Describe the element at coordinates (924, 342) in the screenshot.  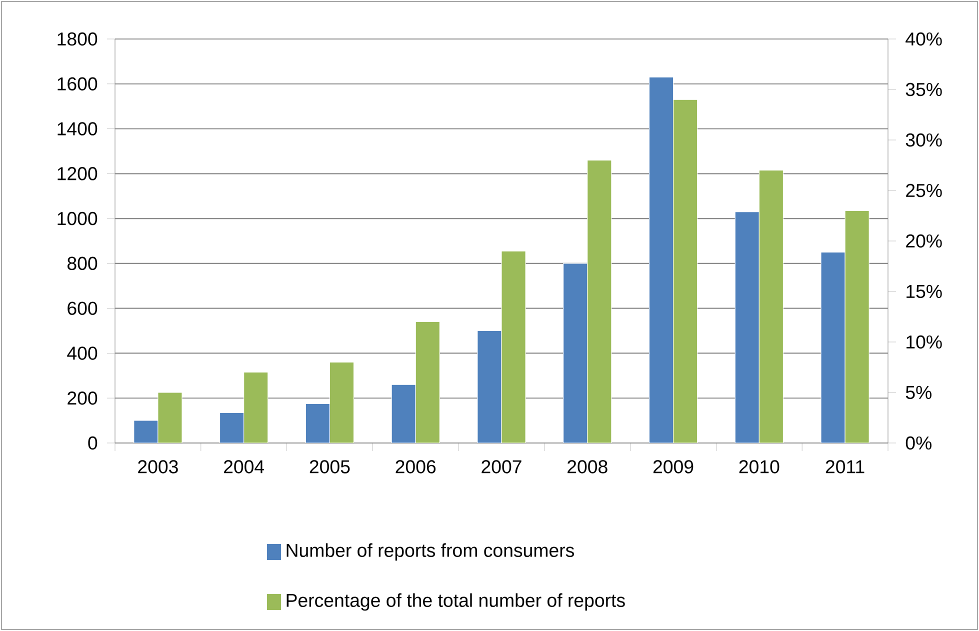
I see `y2-tick-label: 10%` at that location.